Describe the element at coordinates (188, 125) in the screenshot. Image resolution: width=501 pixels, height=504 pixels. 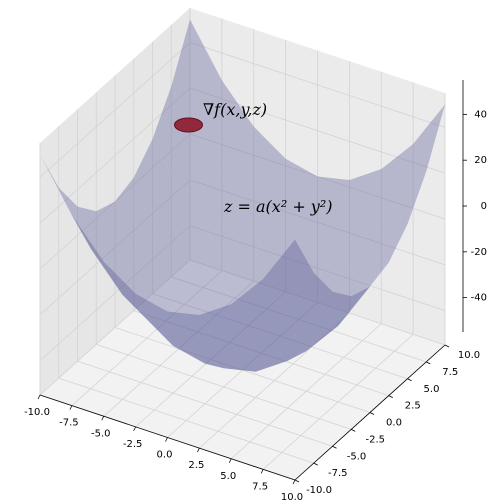
I see `point` at that location.